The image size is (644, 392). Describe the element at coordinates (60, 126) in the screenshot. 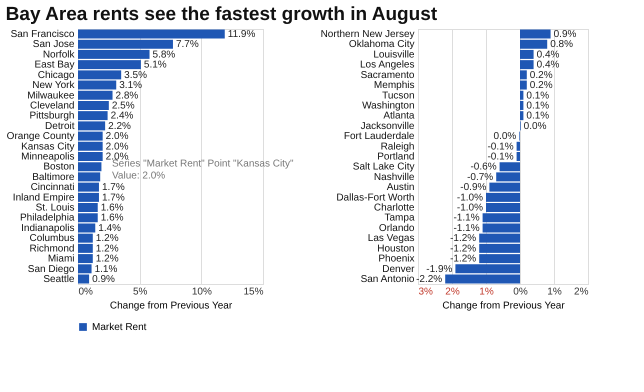

I see `y-tick-label: Detroit` at that location.